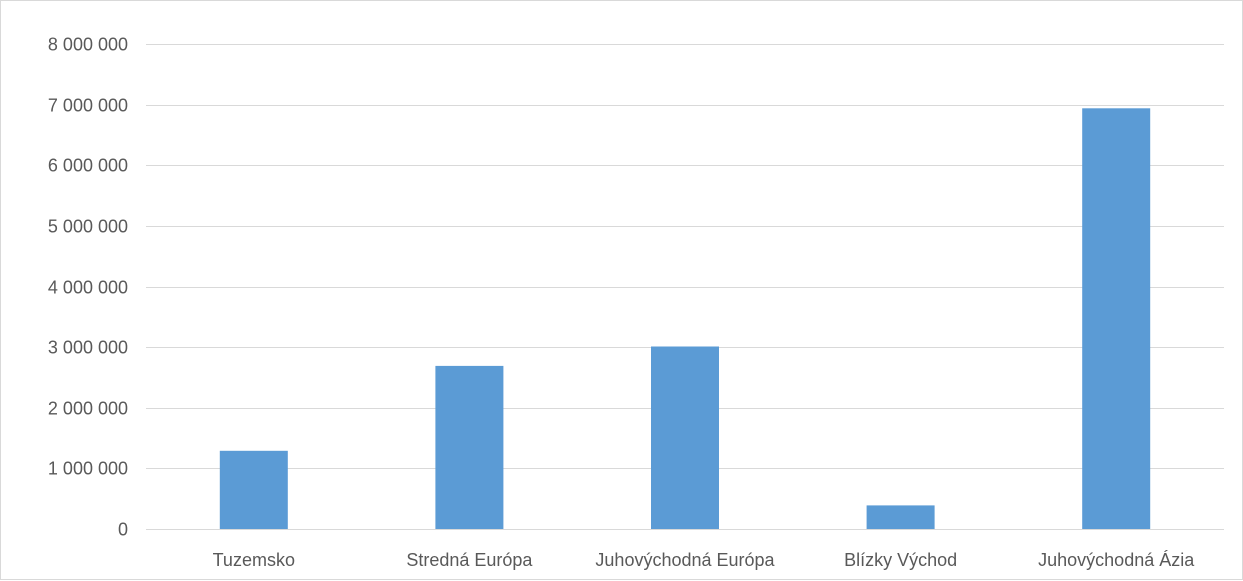 This screenshot has height=581, width=1243. I want to click on y-tick-label: 2 000 000, so click(88, 409).